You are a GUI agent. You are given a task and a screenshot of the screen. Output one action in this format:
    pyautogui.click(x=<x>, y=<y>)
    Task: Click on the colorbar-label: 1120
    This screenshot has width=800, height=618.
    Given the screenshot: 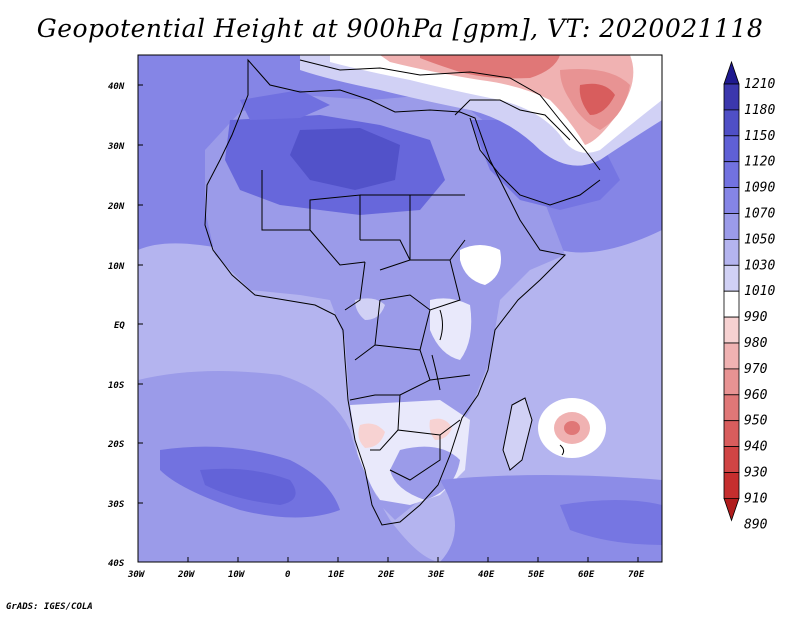 What is the action you would take?
    pyautogui.click(x=759, y=162)
    